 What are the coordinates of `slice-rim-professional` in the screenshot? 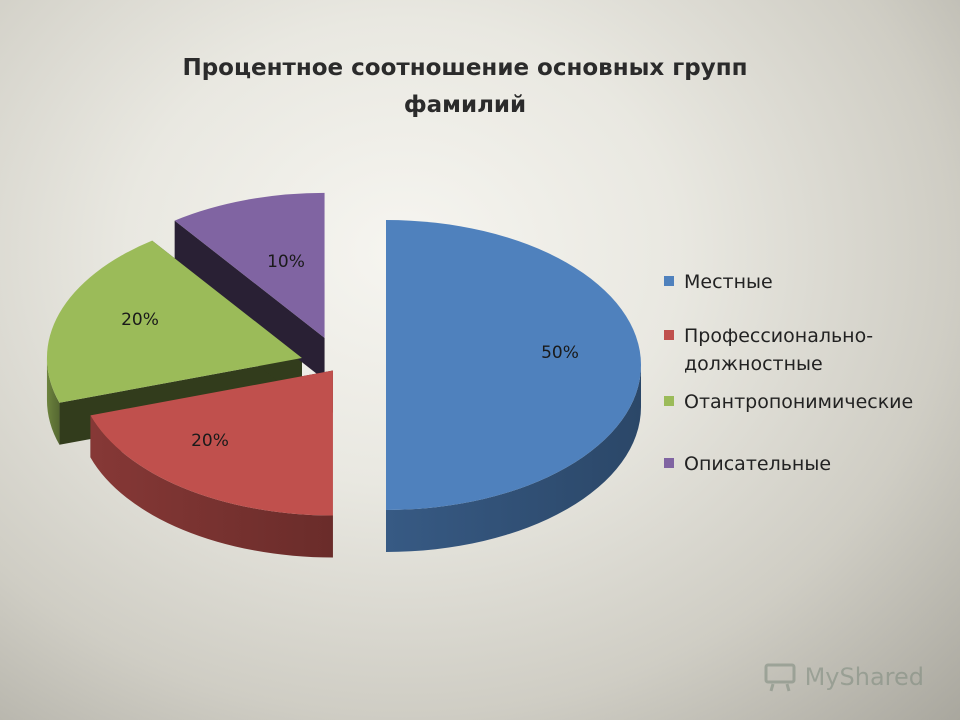 It's located at (211, 486).